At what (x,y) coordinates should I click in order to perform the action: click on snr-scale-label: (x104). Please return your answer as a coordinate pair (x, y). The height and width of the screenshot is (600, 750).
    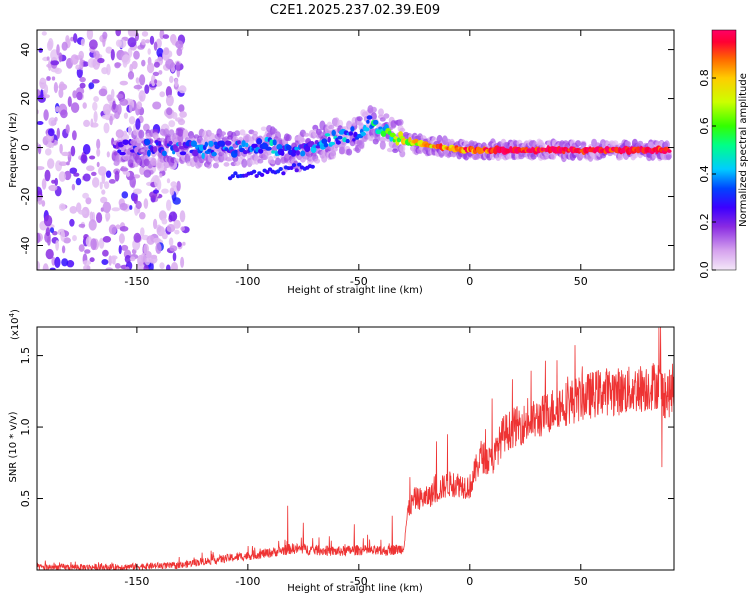
    Looking at the image, I should click on (14, 324).